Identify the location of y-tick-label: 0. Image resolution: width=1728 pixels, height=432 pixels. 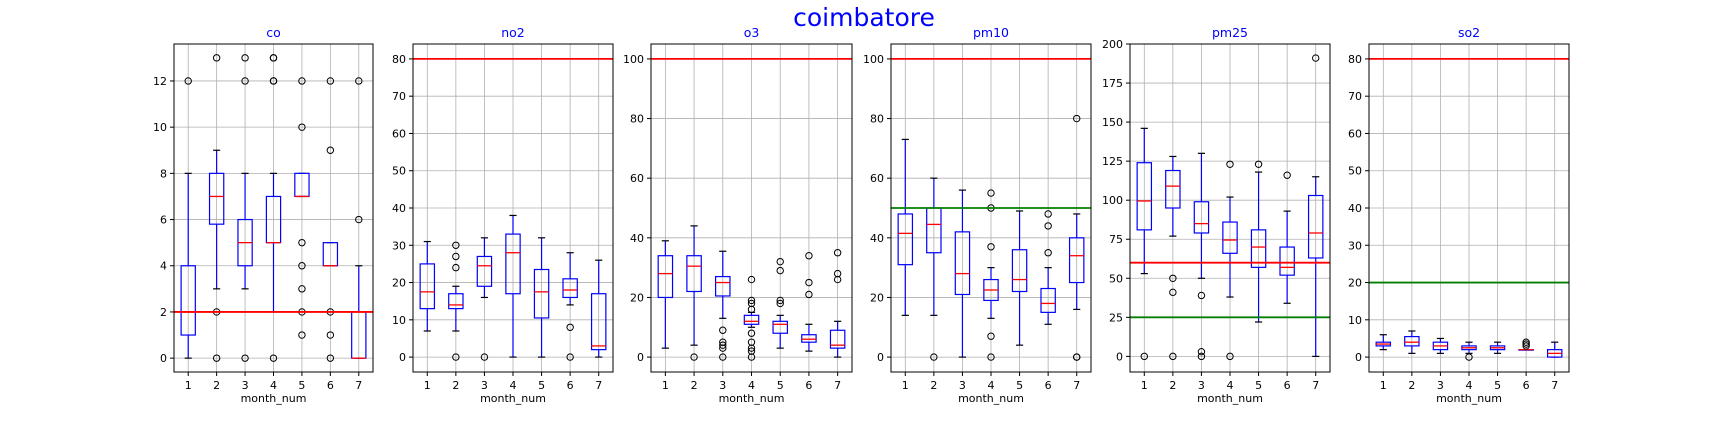
(163, 358).